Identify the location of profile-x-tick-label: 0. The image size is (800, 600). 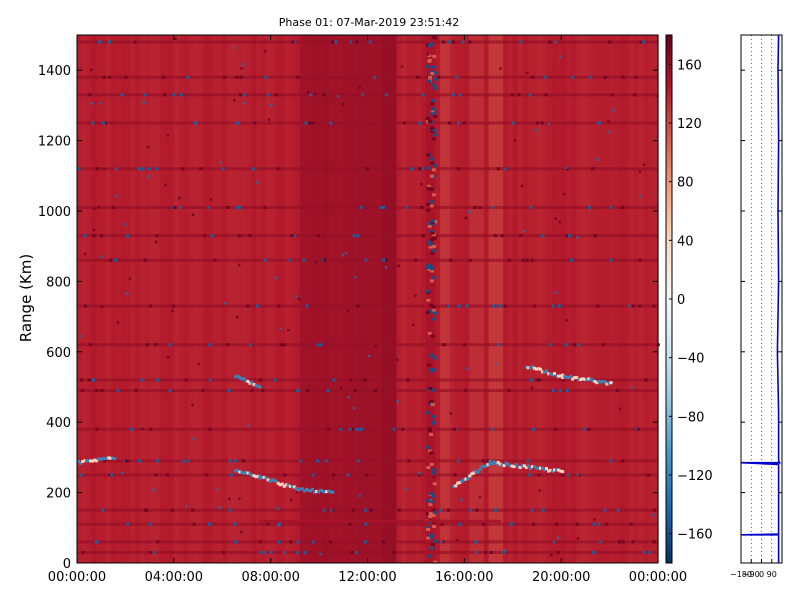
(761, 574).